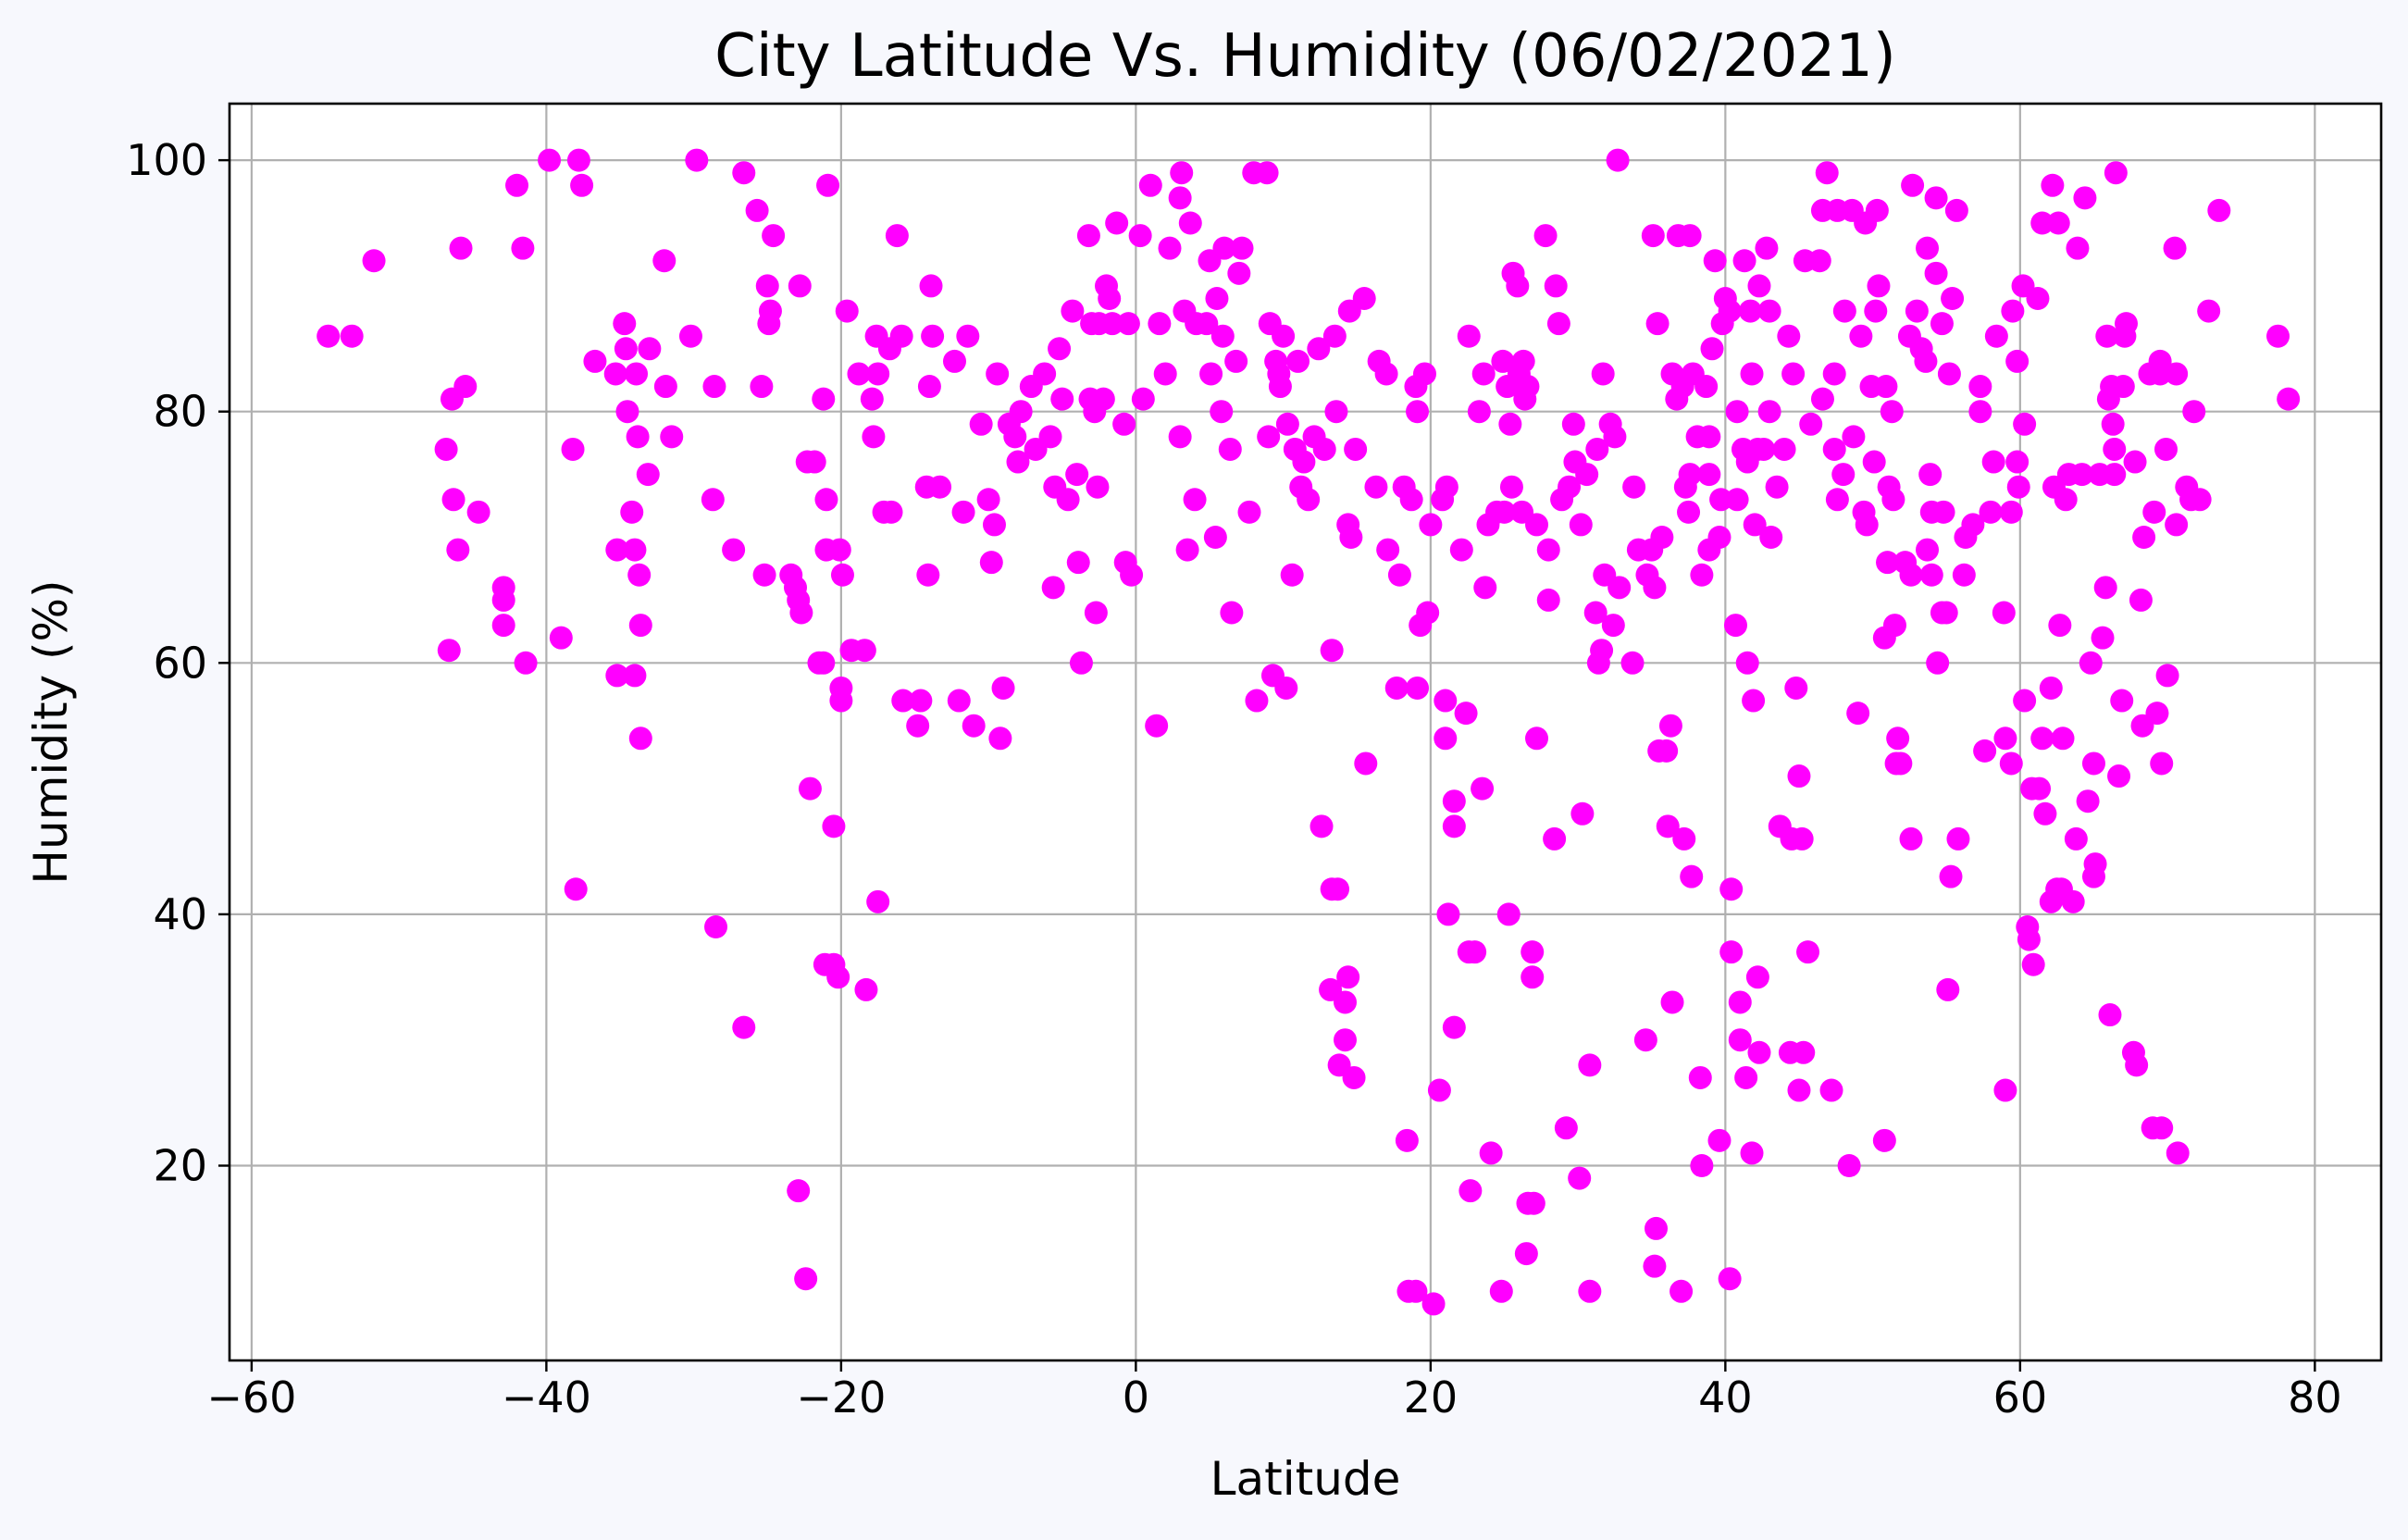 Image resolution: width=2408 pixels, height=1540 pixels. What do you see at coordinates (180, 663) in the screenshot?
I see `y-tick-label: 60` at bounding box center [180, 663].